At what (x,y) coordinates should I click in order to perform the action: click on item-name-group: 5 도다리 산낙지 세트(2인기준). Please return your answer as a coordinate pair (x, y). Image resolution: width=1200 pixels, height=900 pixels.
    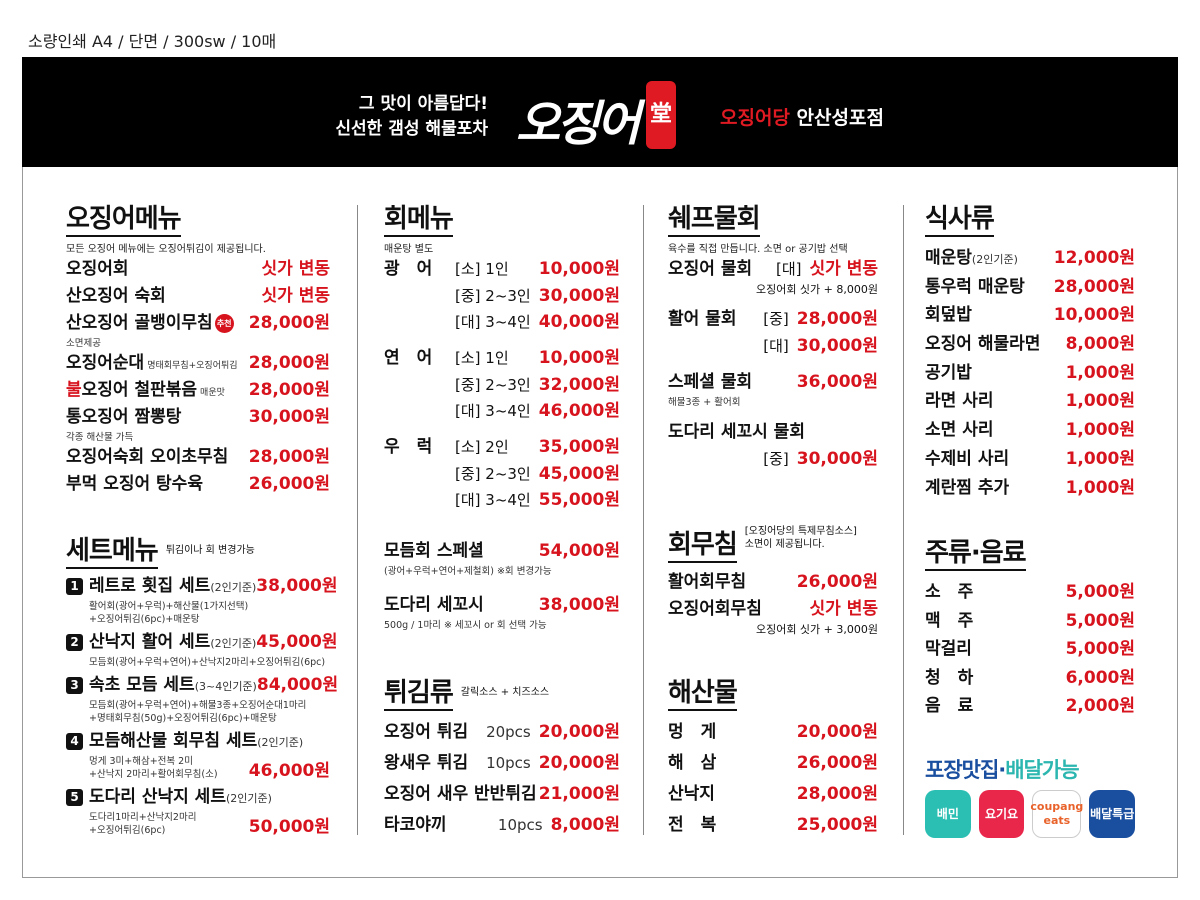
    Looking at the image, I should click on (169, 798).